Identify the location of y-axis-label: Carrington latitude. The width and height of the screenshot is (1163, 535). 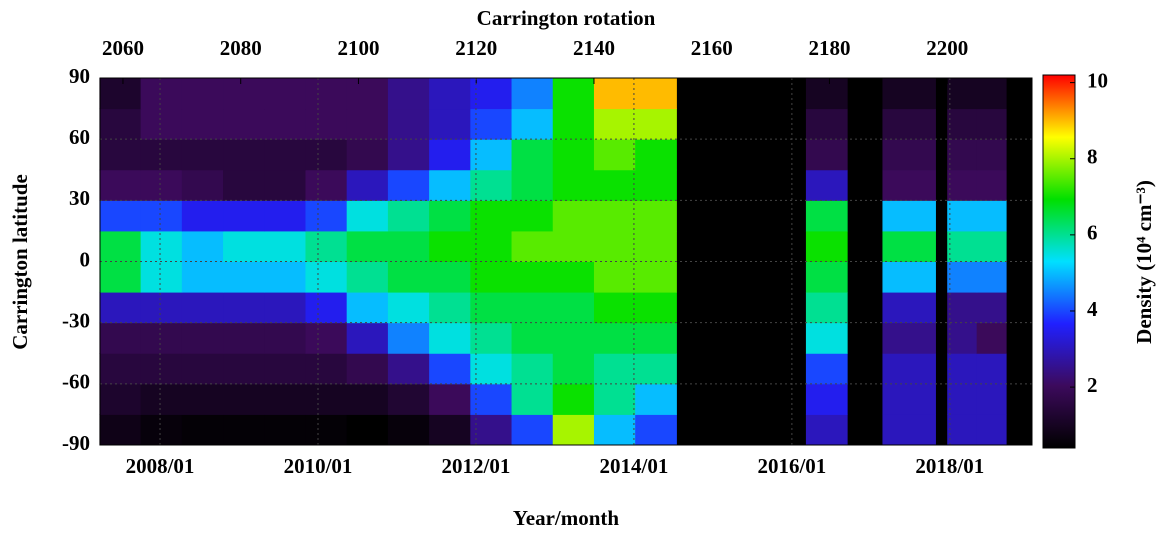
(20, 262).